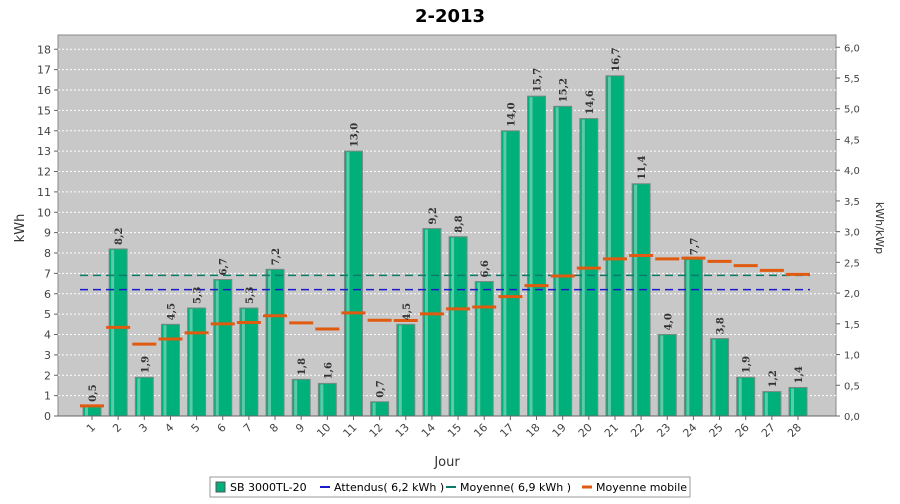 Image resolution: width=900 pixels, height=504 pixels. Describe the element at coordinates (485, 268) in the screenshot. I see `bar-value-label: 6,6` at that location.